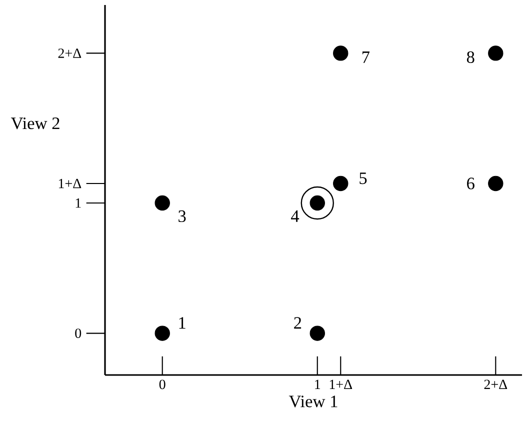  Describe the element at coordinates (363, 178) in the screenshot. I see `annotation: 5` at that location.